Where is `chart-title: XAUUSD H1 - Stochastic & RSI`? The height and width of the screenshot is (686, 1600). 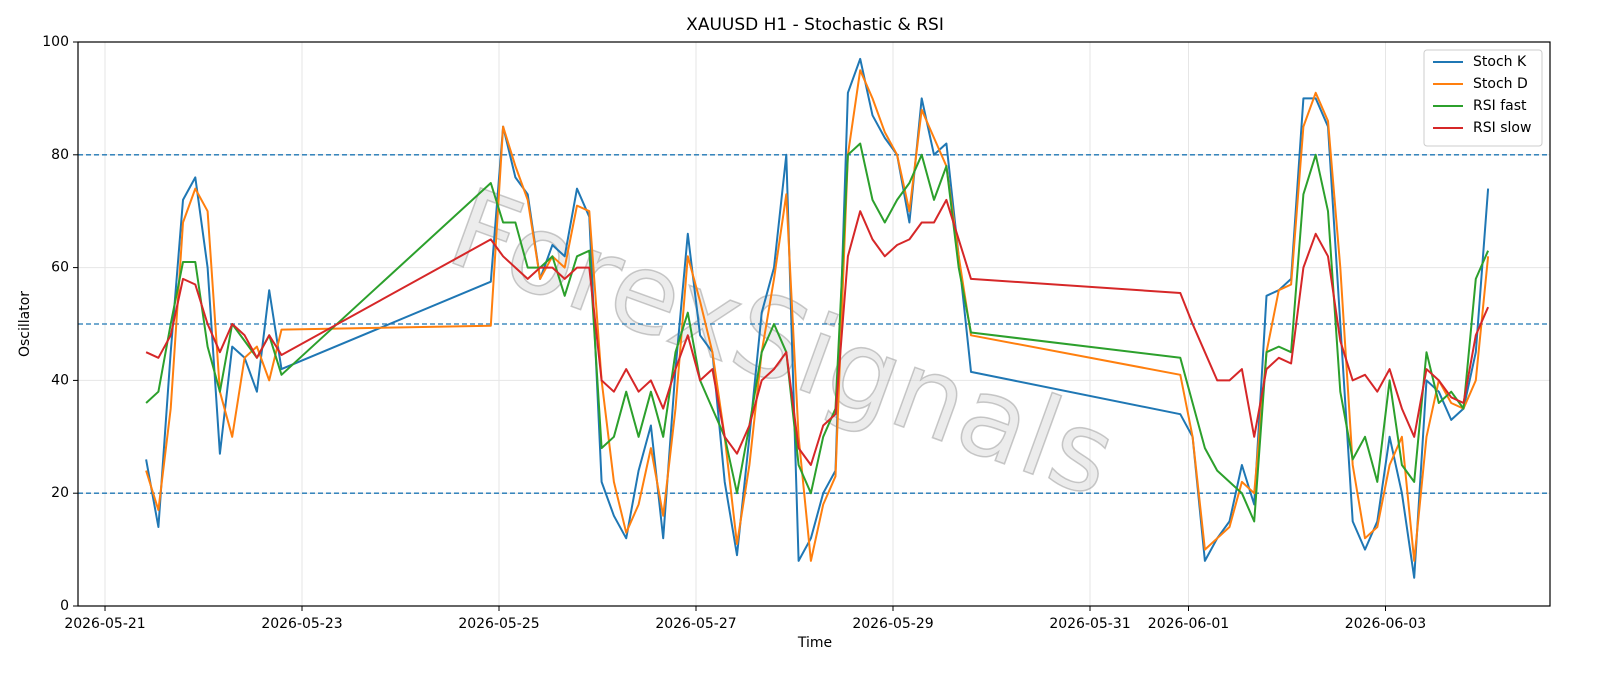 chart-title: XAUUSD H1 - Stochastic & RSI is located at coordinates (815, 25).